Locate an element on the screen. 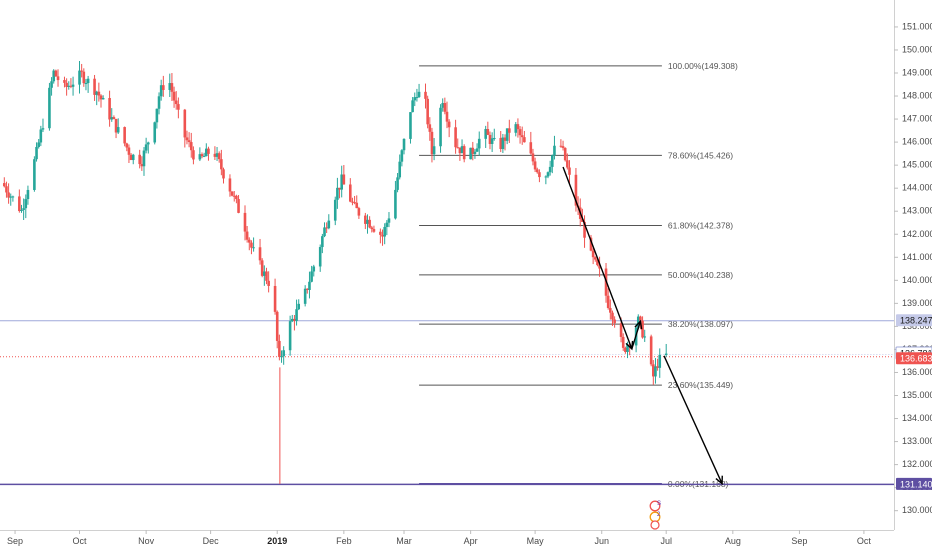  price-tag is located at coordinates (914, 320).